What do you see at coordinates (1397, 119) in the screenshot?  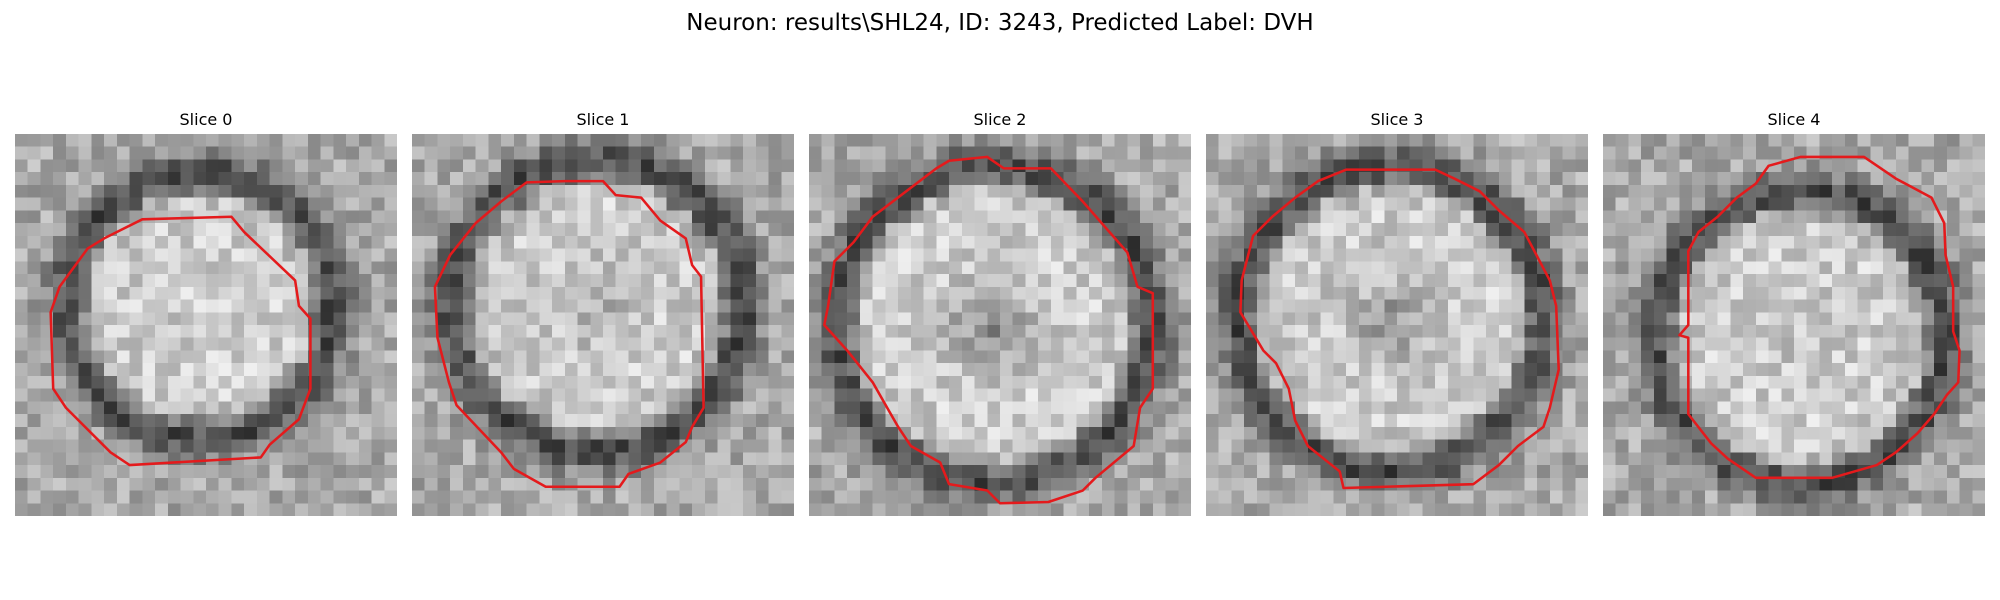 I see `slice-title: Slice 3` at bounding box center [1397, 119].